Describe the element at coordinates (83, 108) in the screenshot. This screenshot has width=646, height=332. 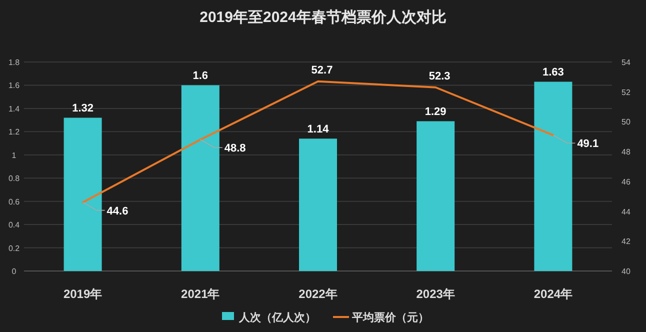
I see `data-label: 1.32` at that location.